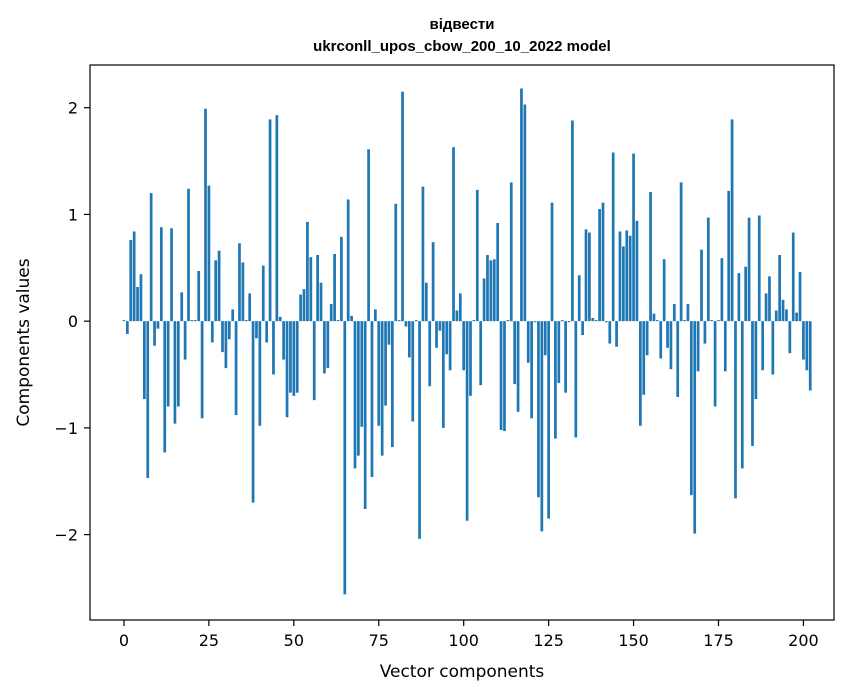 The width and height of the screenshot is (847, 696). Describe the element at coordinates (294, 640) in the screenshot. I see `x-tick-label: 50` at that location.